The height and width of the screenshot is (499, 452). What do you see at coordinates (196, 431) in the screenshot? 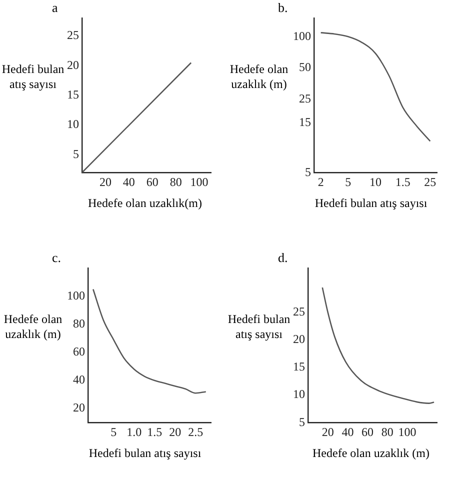
I see `x-tick-label: 2.5` at bounding box center [196, 431].